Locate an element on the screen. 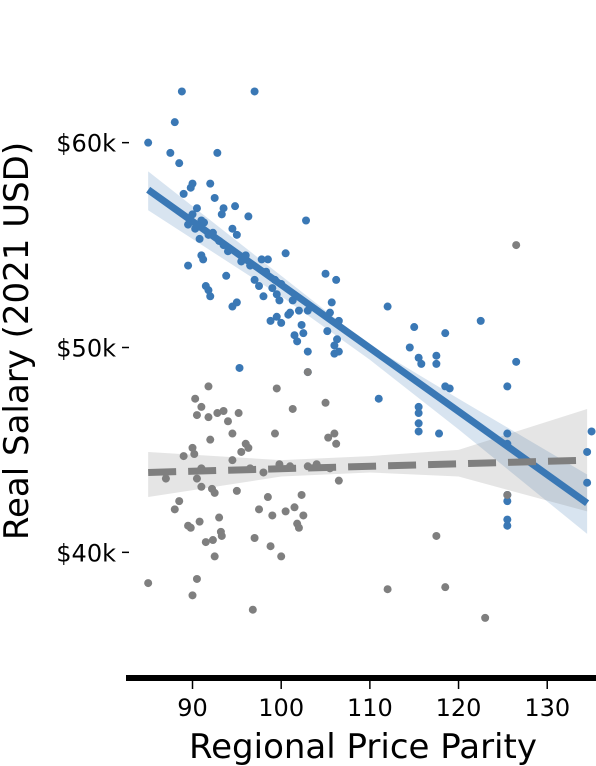 This screenshot has width=596, height=766. x-tick-label: 90 is located at coordinates (192, 708).